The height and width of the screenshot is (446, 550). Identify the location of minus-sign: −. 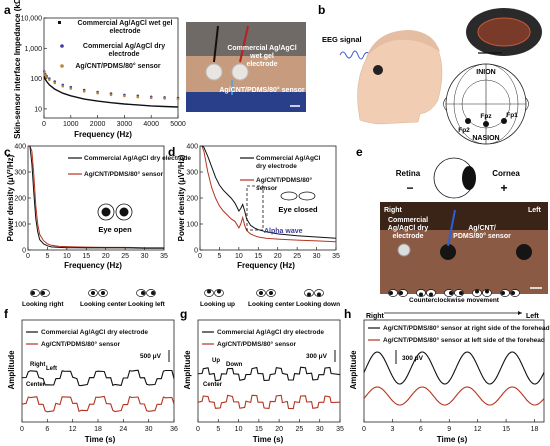
(409, 188).